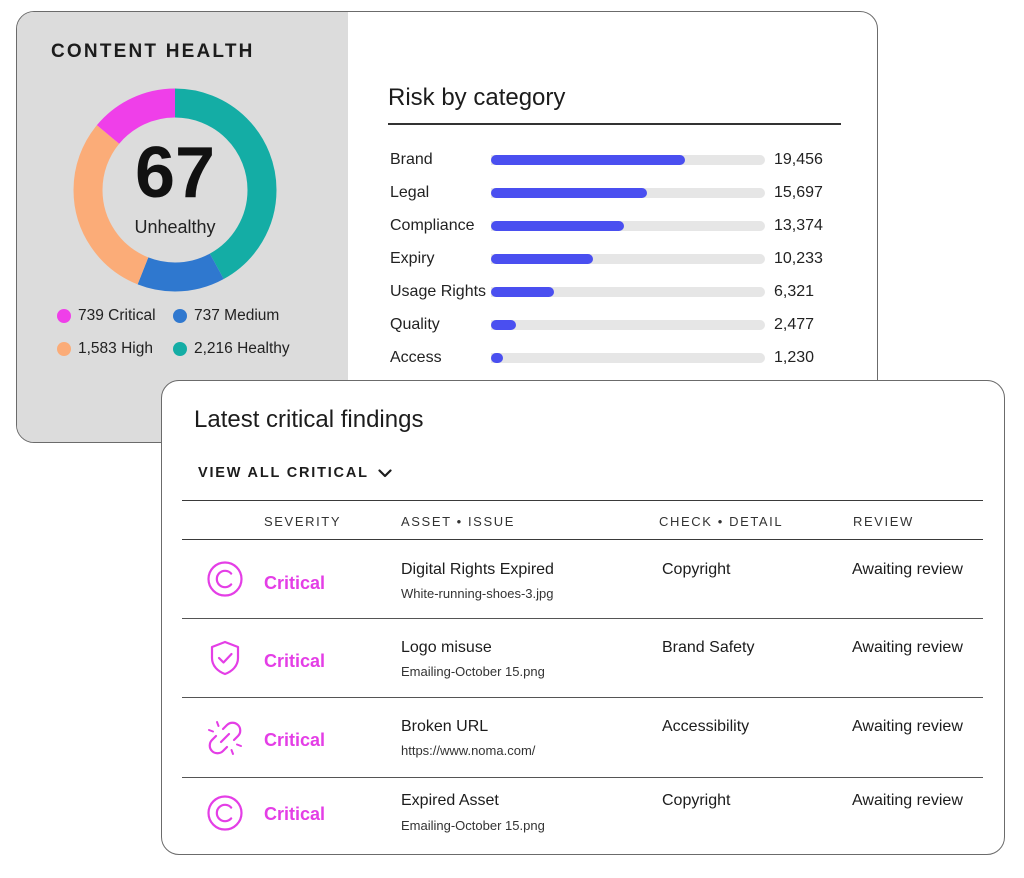 The image size is (1024, 878). I want to click on column-header-review: REVIEW, so click(883, 521).